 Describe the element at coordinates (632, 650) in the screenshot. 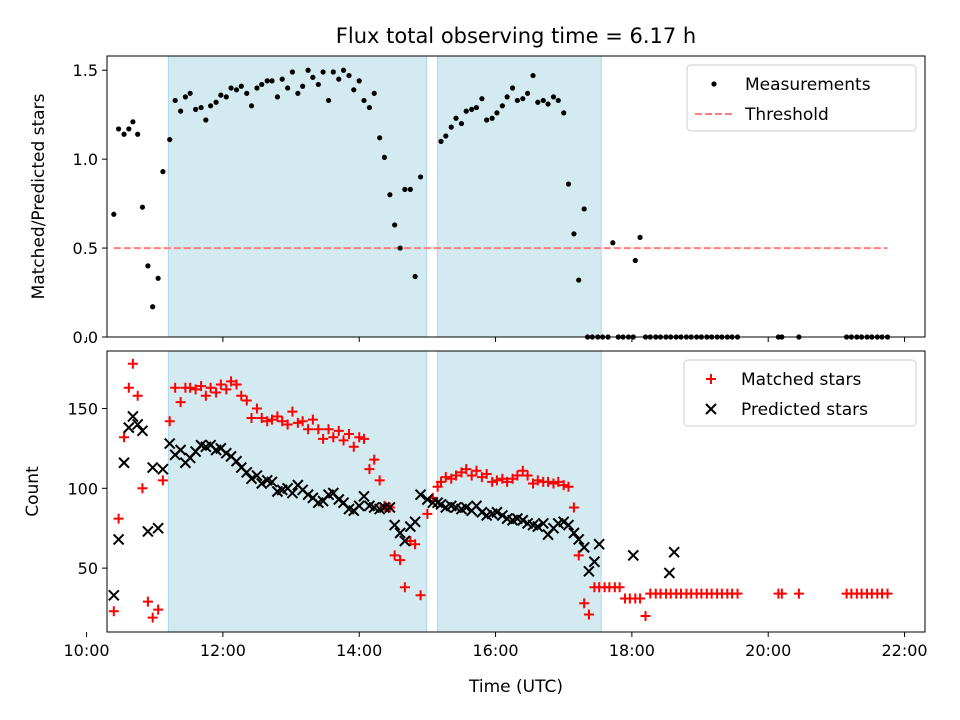

I see `x-tick-label: 18:00` at that location.